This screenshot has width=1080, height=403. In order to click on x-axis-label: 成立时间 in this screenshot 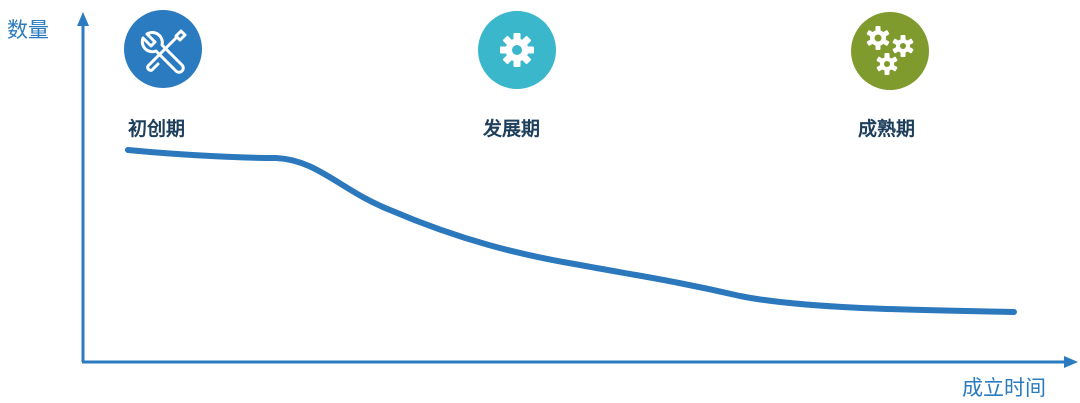, I will do `click(1004, 388)`.